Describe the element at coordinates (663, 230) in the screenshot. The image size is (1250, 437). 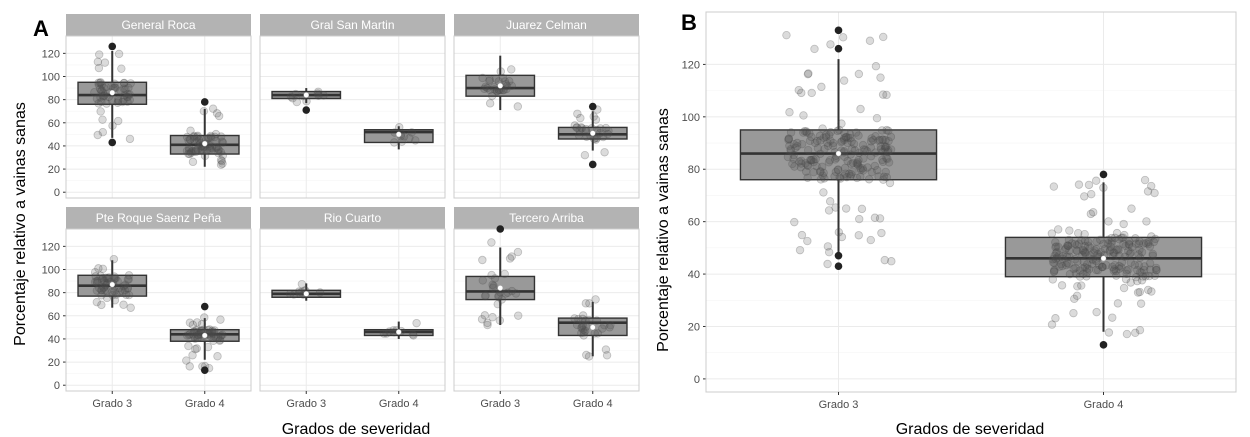
I see `panel-b-y-axis-title: Porcentaje relativo a vainas sanas` at that location.